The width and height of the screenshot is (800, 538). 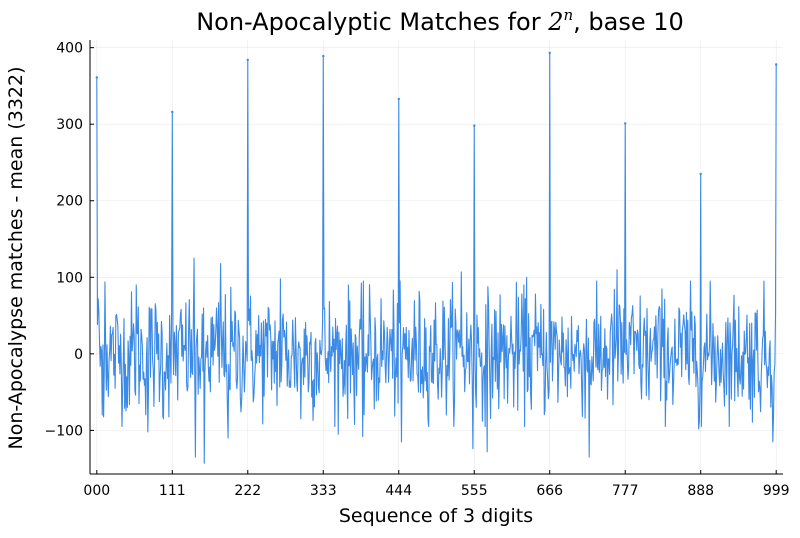 I want to click on y-tick-label: 400, so click(x=69, y=49).